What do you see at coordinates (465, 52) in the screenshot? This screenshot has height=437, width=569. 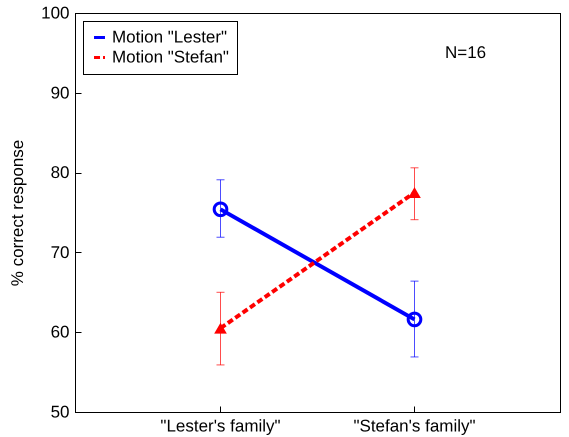 I see `annotation: N=16` at bounding box center [465, 52].